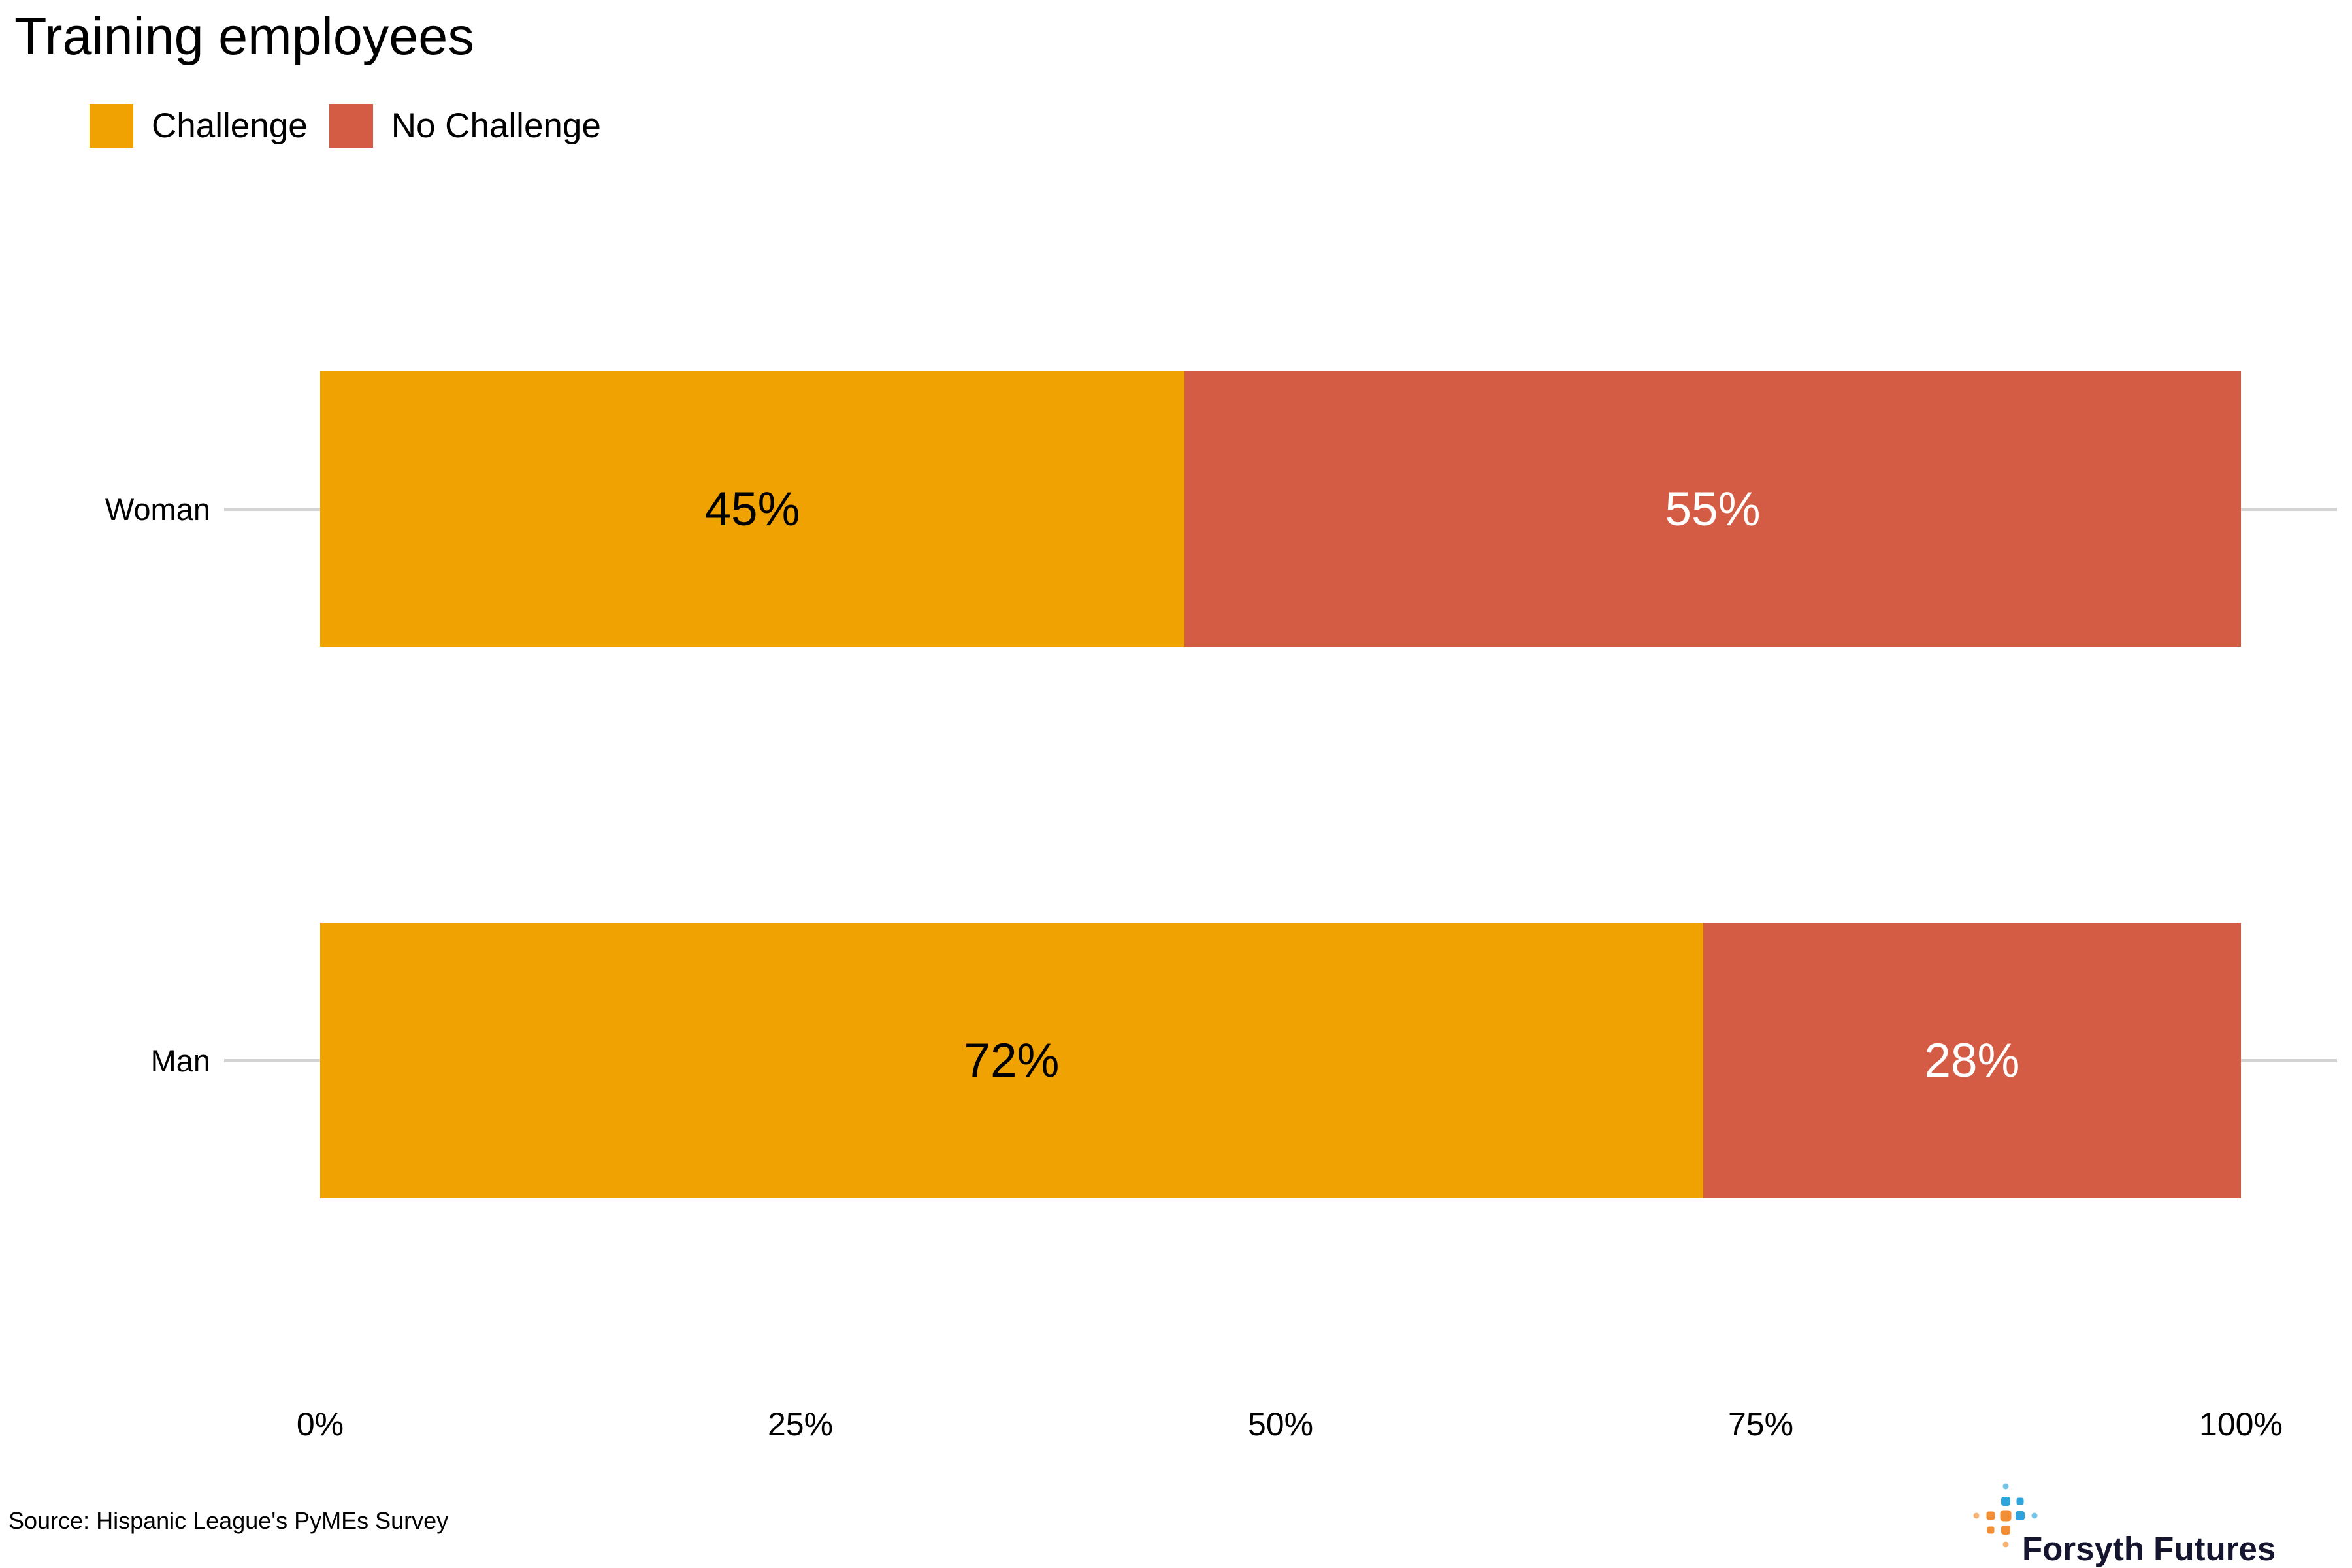  I want to click on x-tick-label: 75%, so click(1760, 1424).